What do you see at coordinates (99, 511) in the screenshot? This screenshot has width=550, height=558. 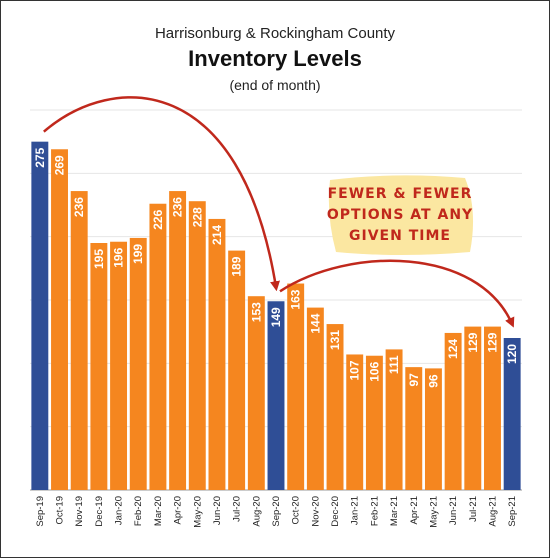 I see `x-tick-label: Dec-19` at bounding box center [99, 511].